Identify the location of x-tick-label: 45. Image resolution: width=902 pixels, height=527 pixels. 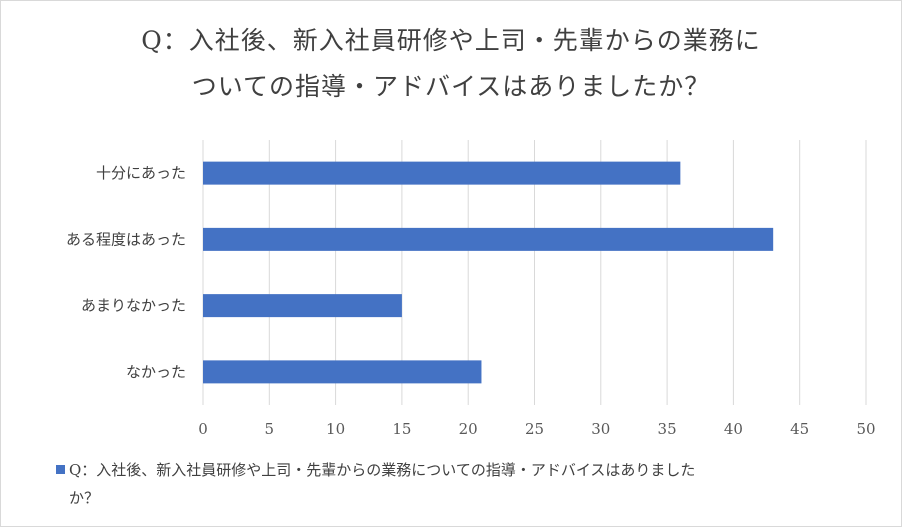
(799, 429).